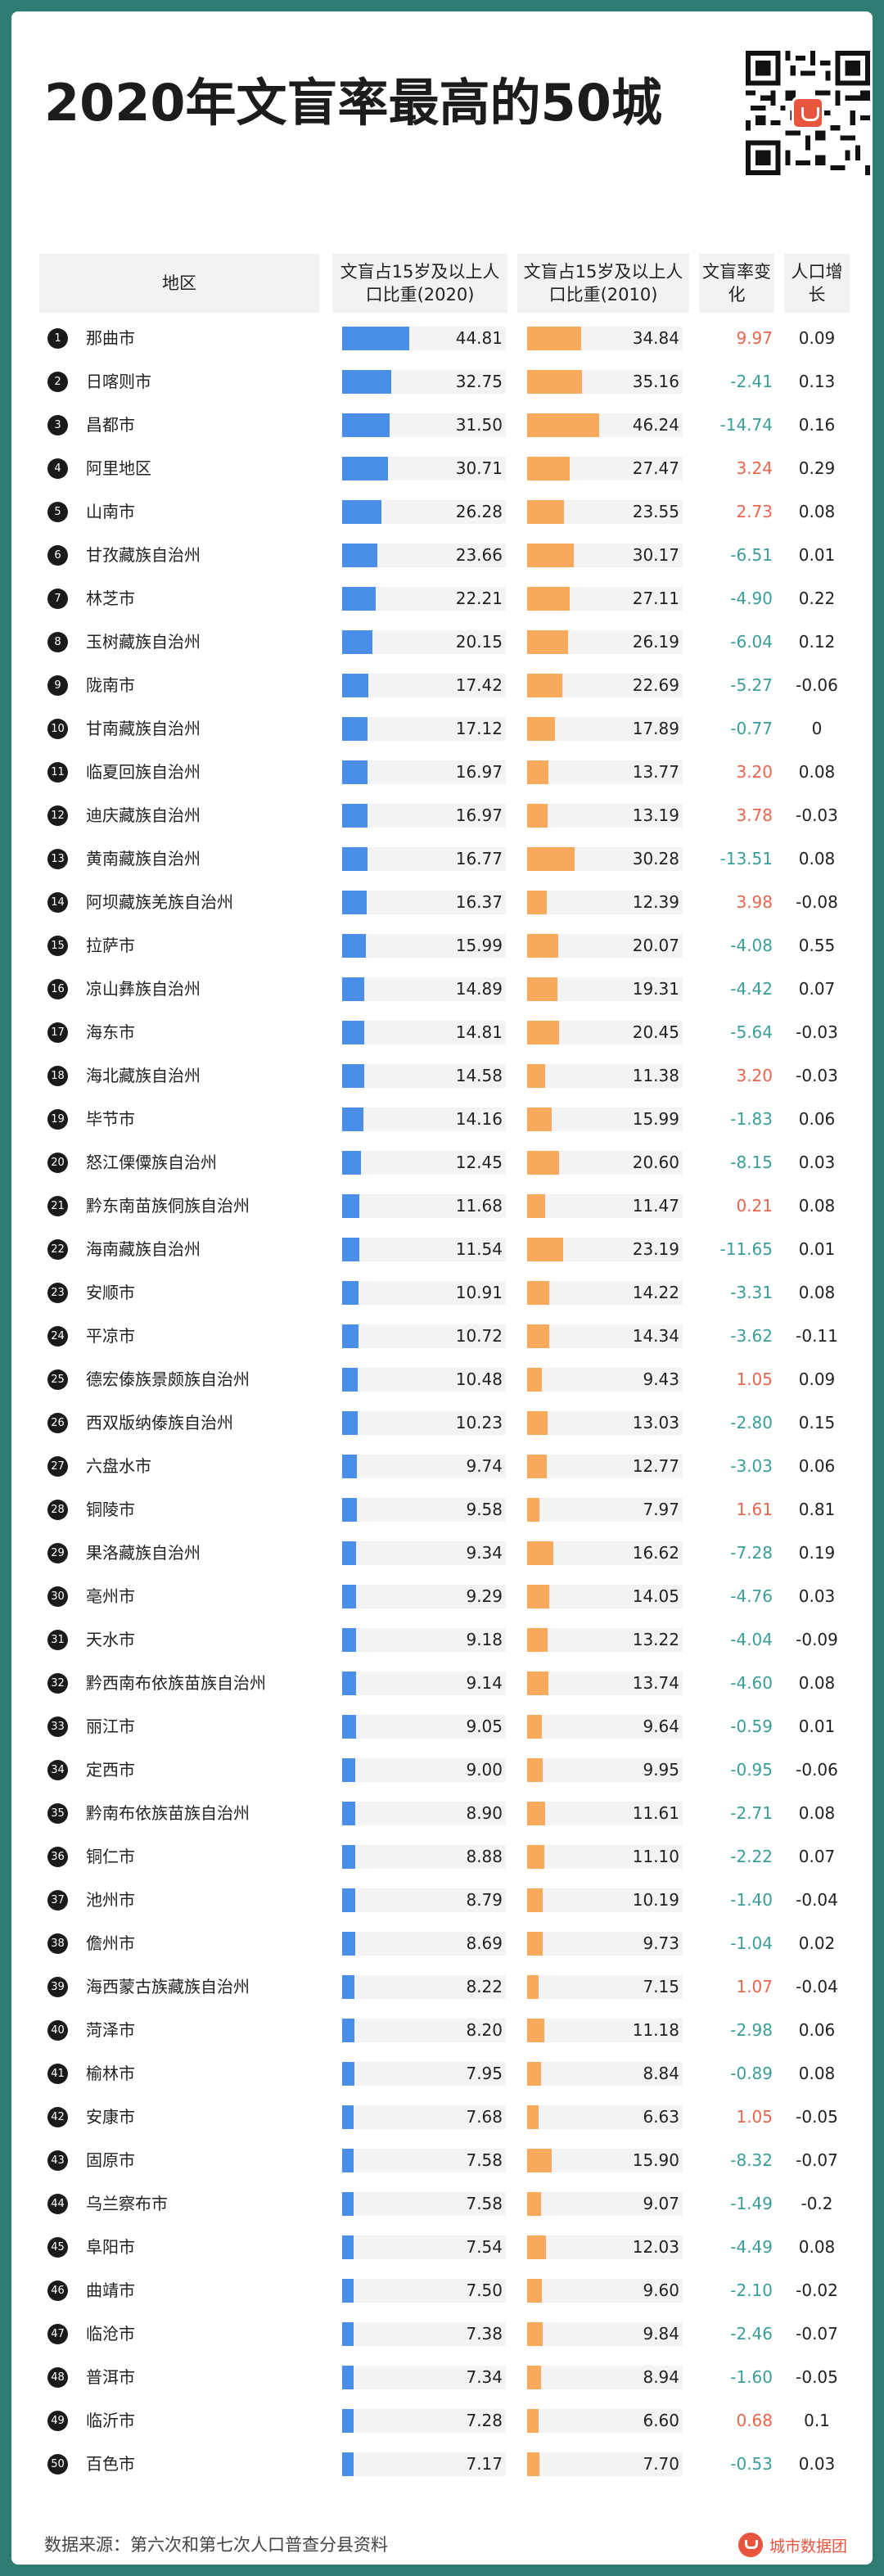 Image resolution: width=884 pixels, height=2576 pixels. I want to click on population-growth: 0.09, so click(817, 1379).